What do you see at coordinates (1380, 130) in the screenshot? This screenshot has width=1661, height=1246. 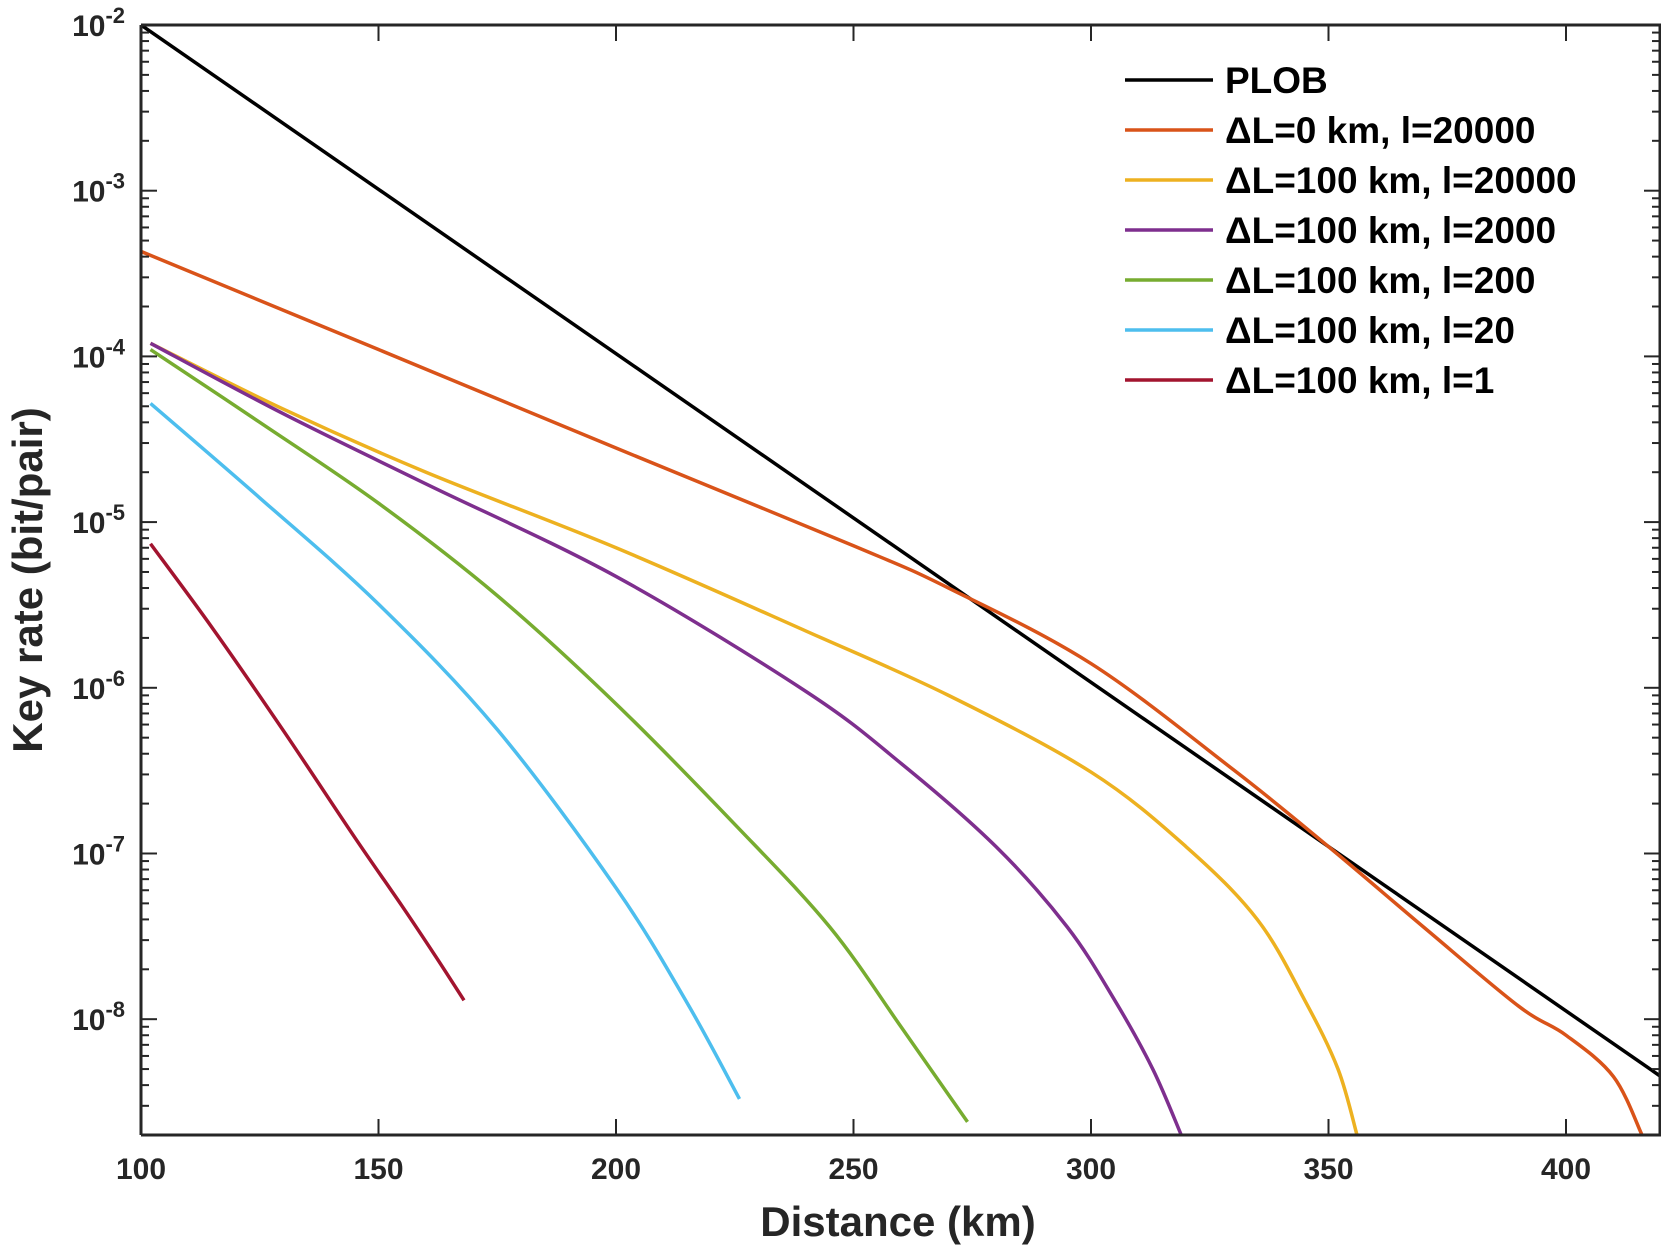 I see `legend-label-1: ΔL=0 km, l=20000` at bounding box center [1380, 130].